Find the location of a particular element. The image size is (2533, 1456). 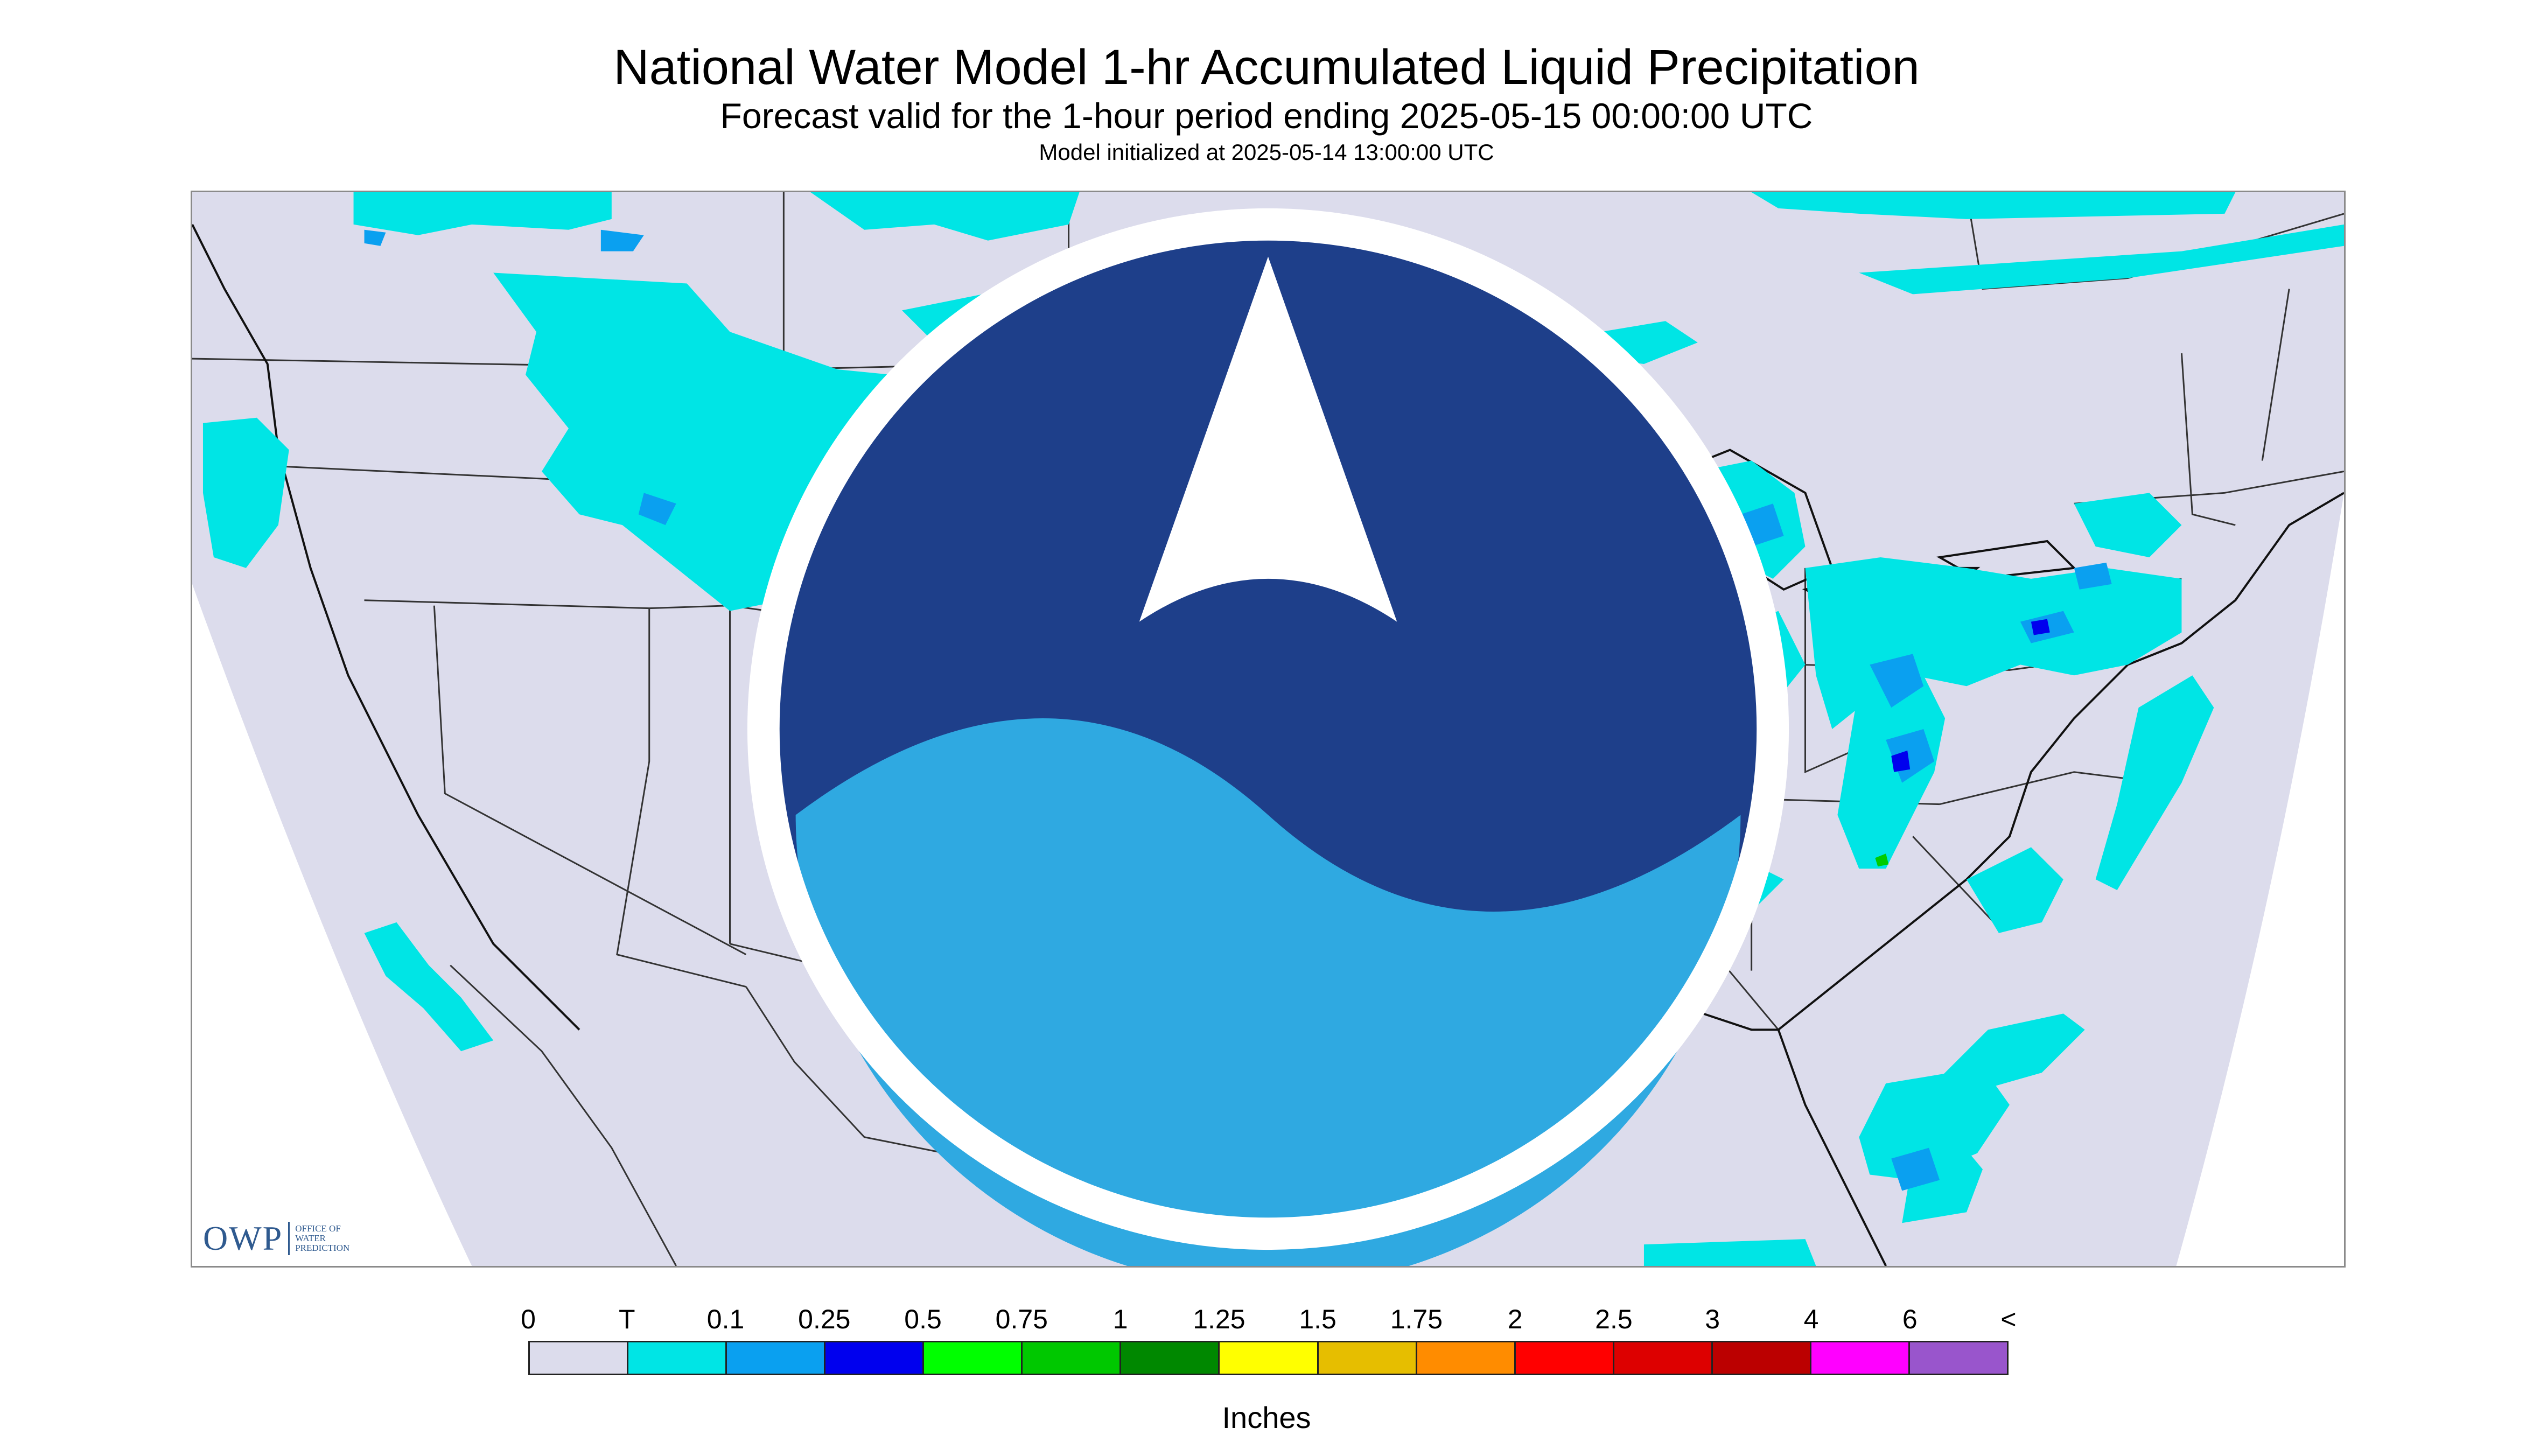

legend-label: 1.25 is located at coordinates (1219, 1319).